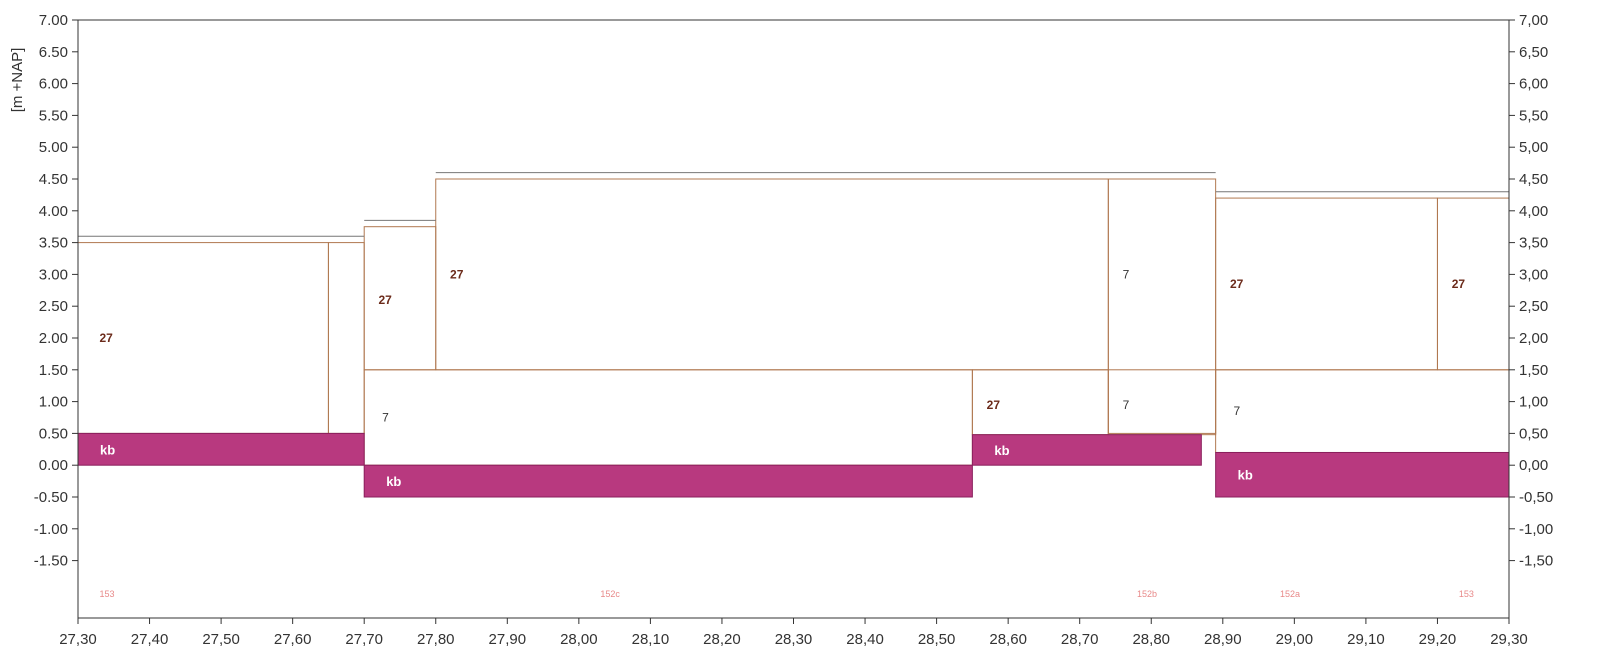  Describe the element at coordinates (1438, 639) in the screenshot. I see `x-tick-label-19: 29,20` at that location.